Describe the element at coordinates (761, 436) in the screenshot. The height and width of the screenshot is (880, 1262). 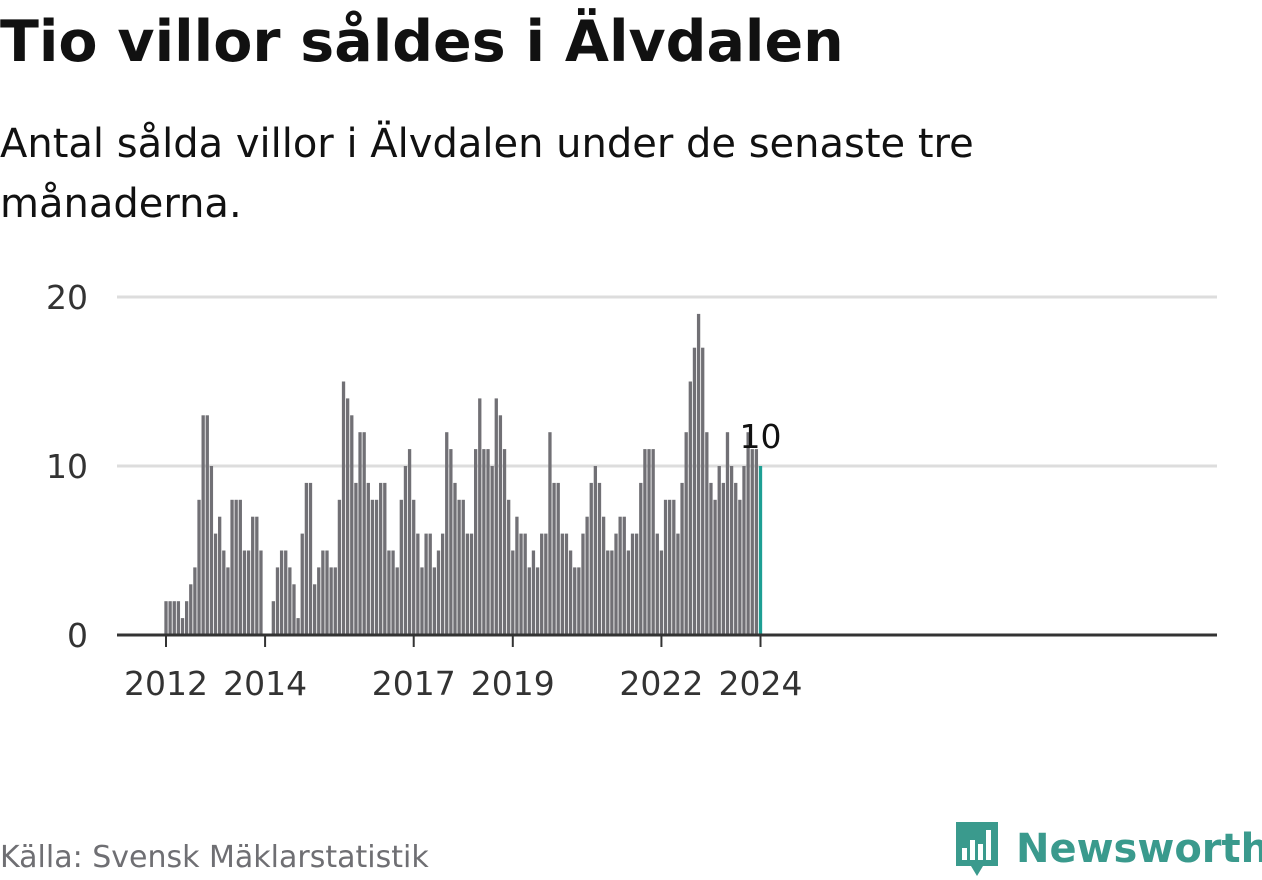
I see `highlight-value-label: 10` at that location.